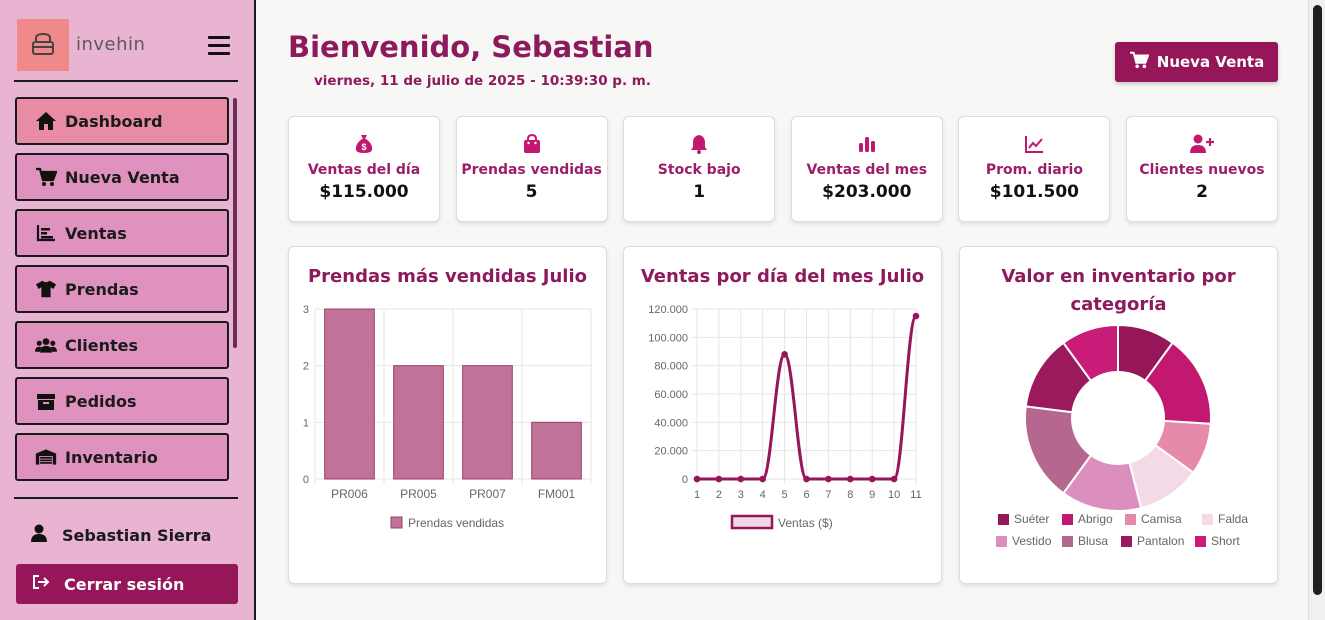 The image size is (1325, 620). Describe the element at coordinates (1202, 192) in the screenshot. I see `stat-value: 2` at that location.